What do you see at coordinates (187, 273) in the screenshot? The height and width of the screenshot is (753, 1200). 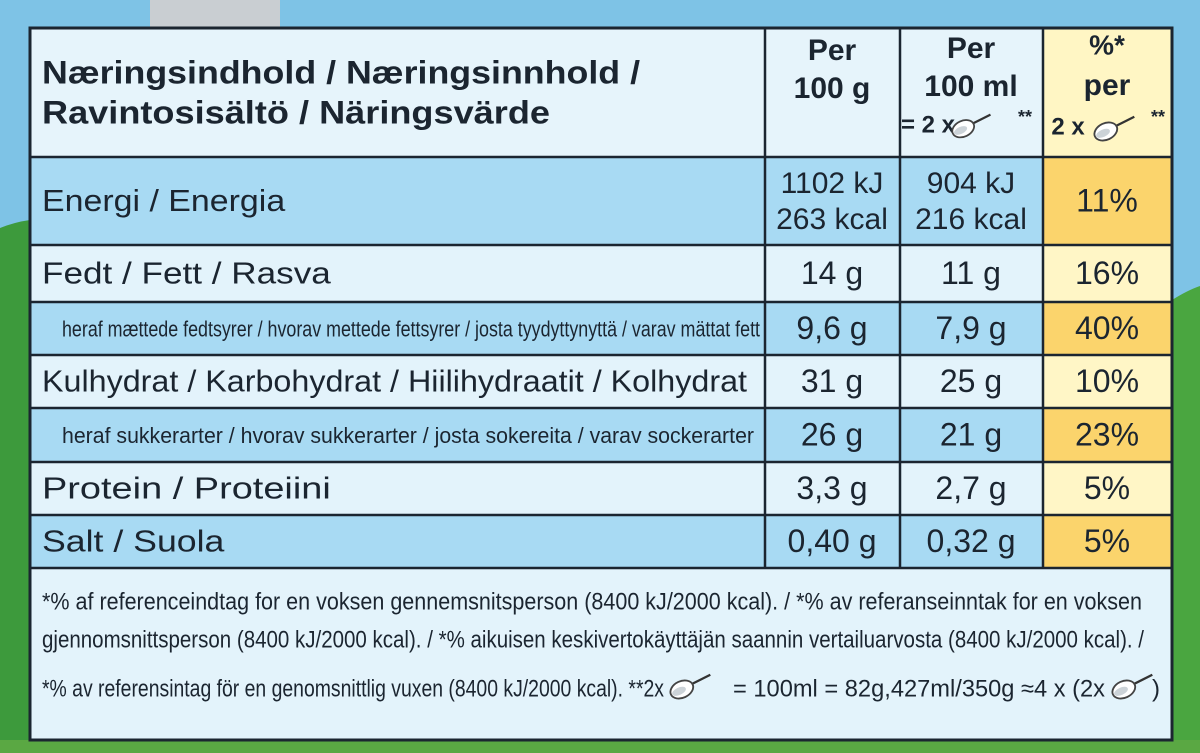 I see `row-label: Fedt / Fett / Rasva` at bounding box center [187, 273].